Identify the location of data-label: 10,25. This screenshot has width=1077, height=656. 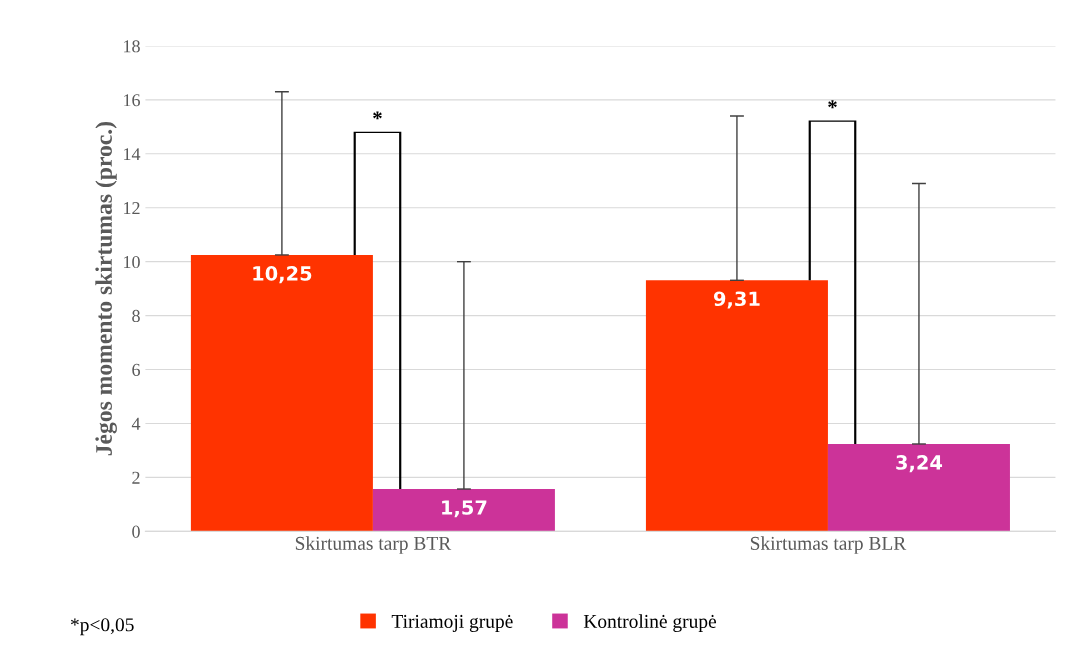
(282, 275).